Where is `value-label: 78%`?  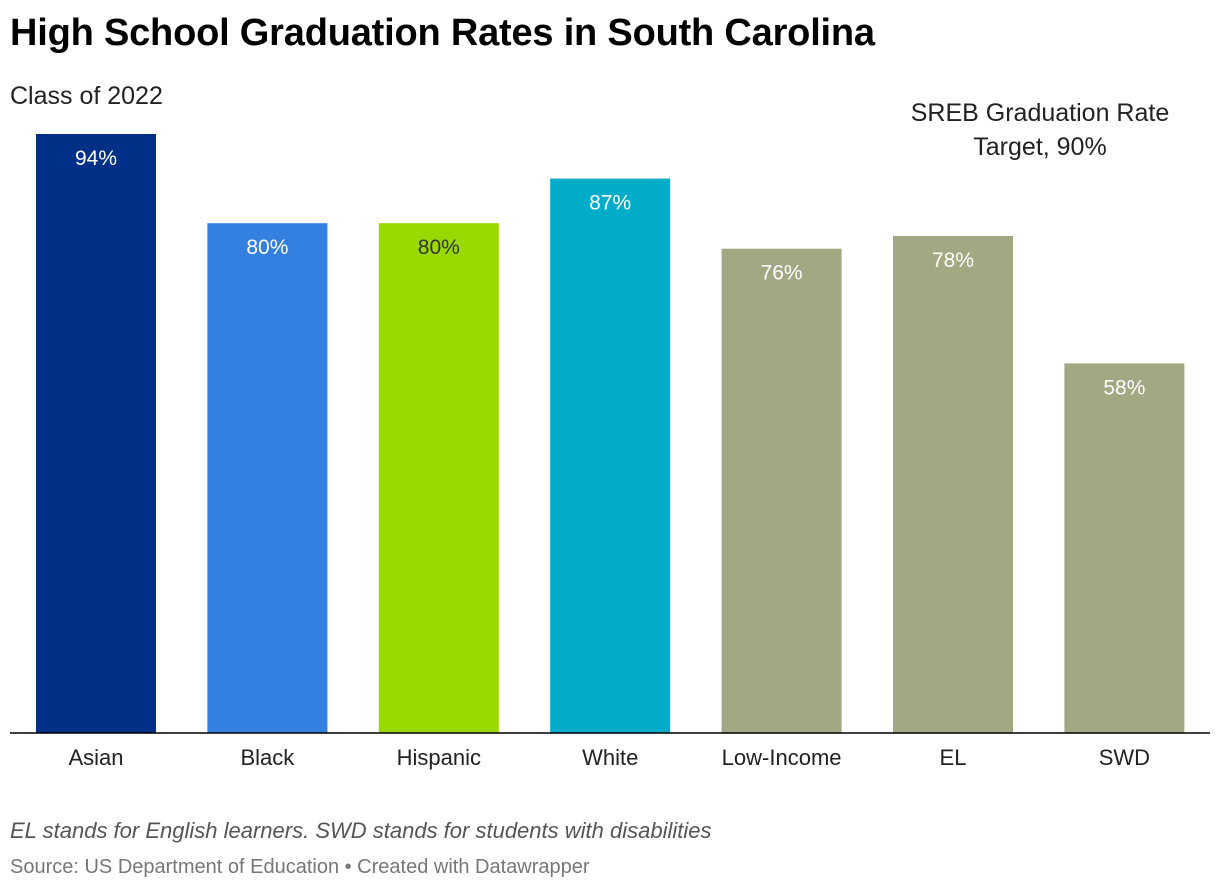 value-label: 78% is located at coordinates (953, 260).